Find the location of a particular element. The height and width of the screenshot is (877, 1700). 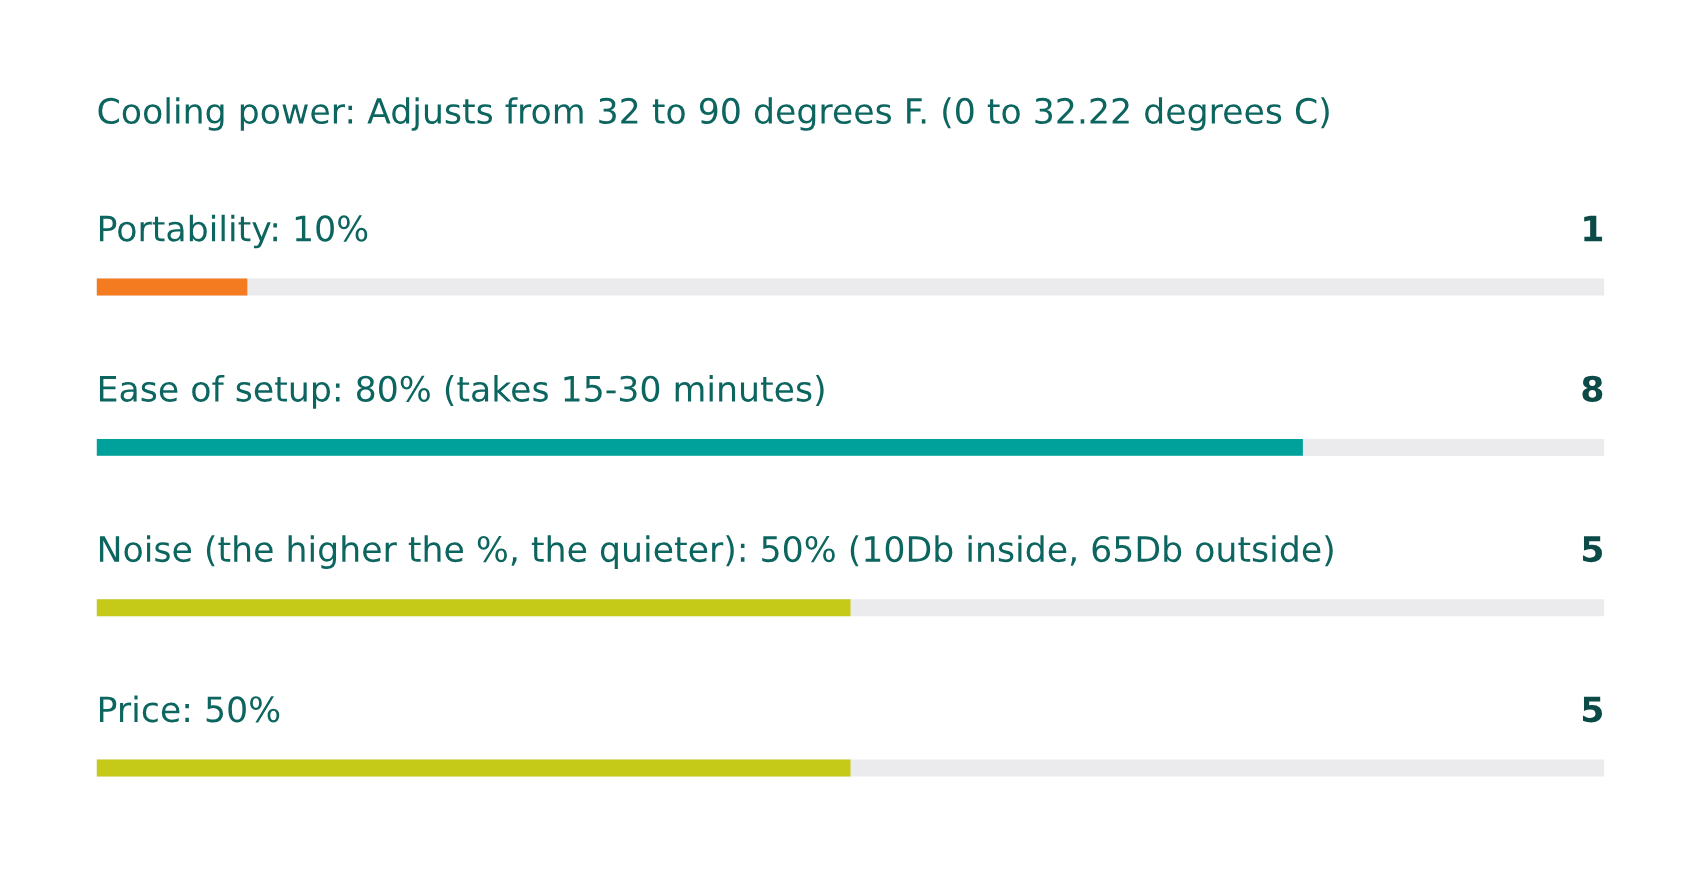

y-tick-label: Price: 50% is located at coordinates (189, 709).